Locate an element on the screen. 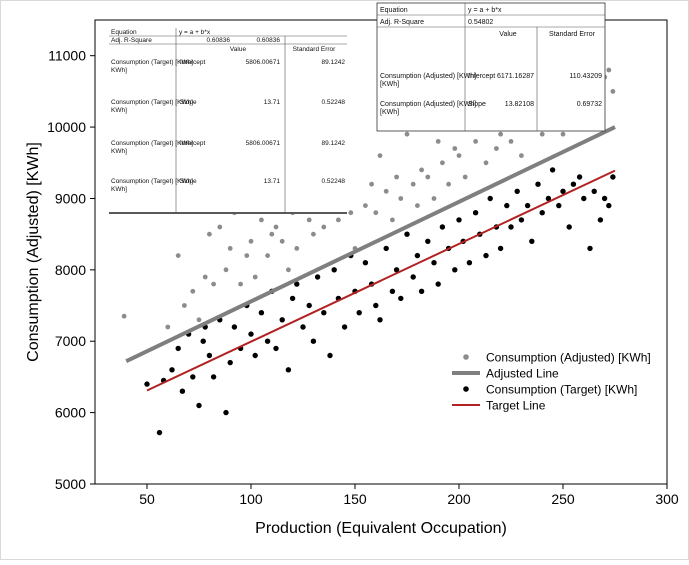 This screenshot has height=565, width=689. y-tick-label: 7000 is located at coordinates (70, 341).